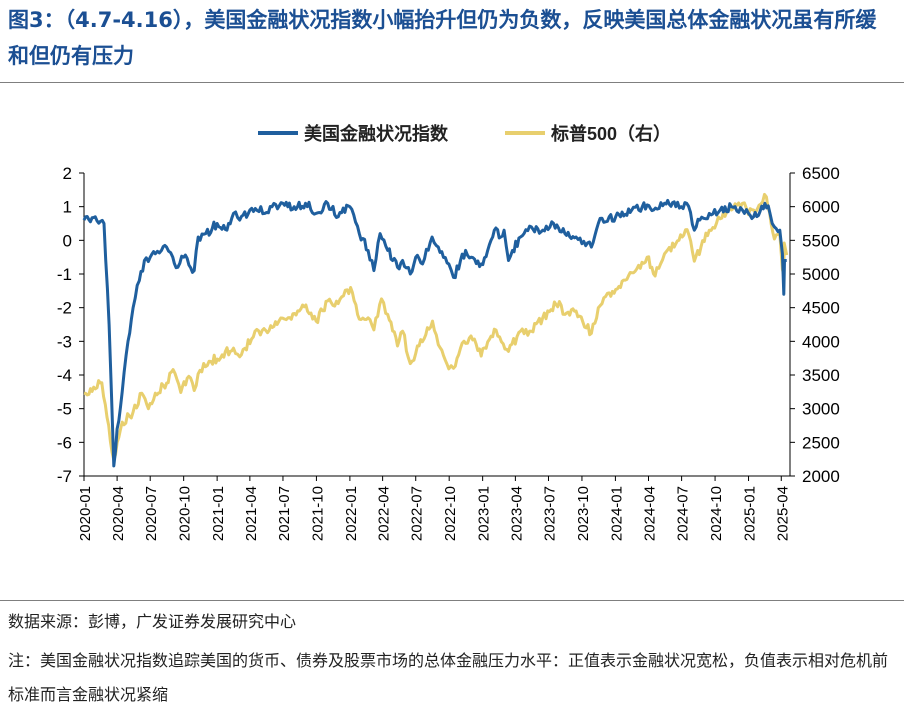 This screenshot has height=721, width=904. I want to click on x-tick-label: 2023-10, so click(583, 513).